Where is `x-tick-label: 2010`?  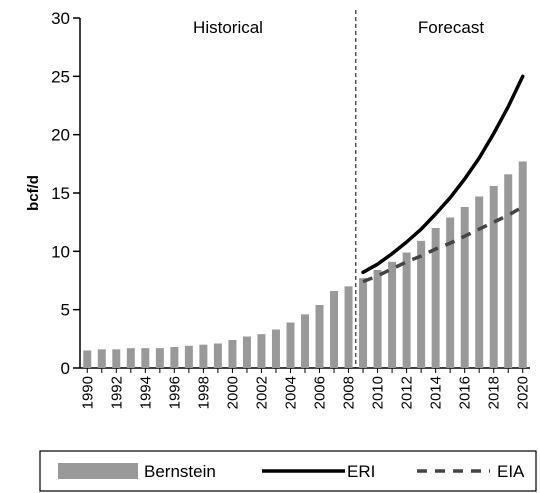
x-tick-label: 2010 is located at coordinates (378, 392).